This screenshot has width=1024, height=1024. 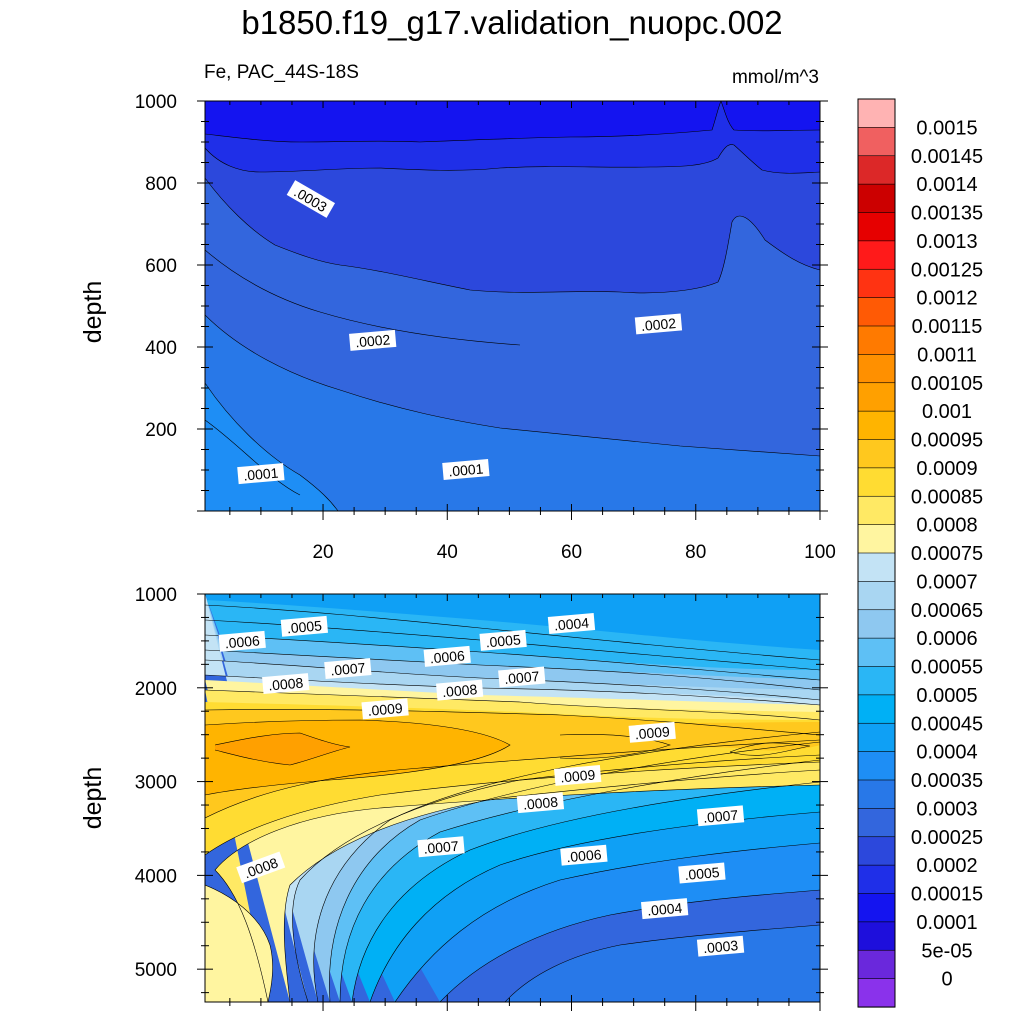 I want to click on contour-label-text: .0001, so click(x=466, y=469).